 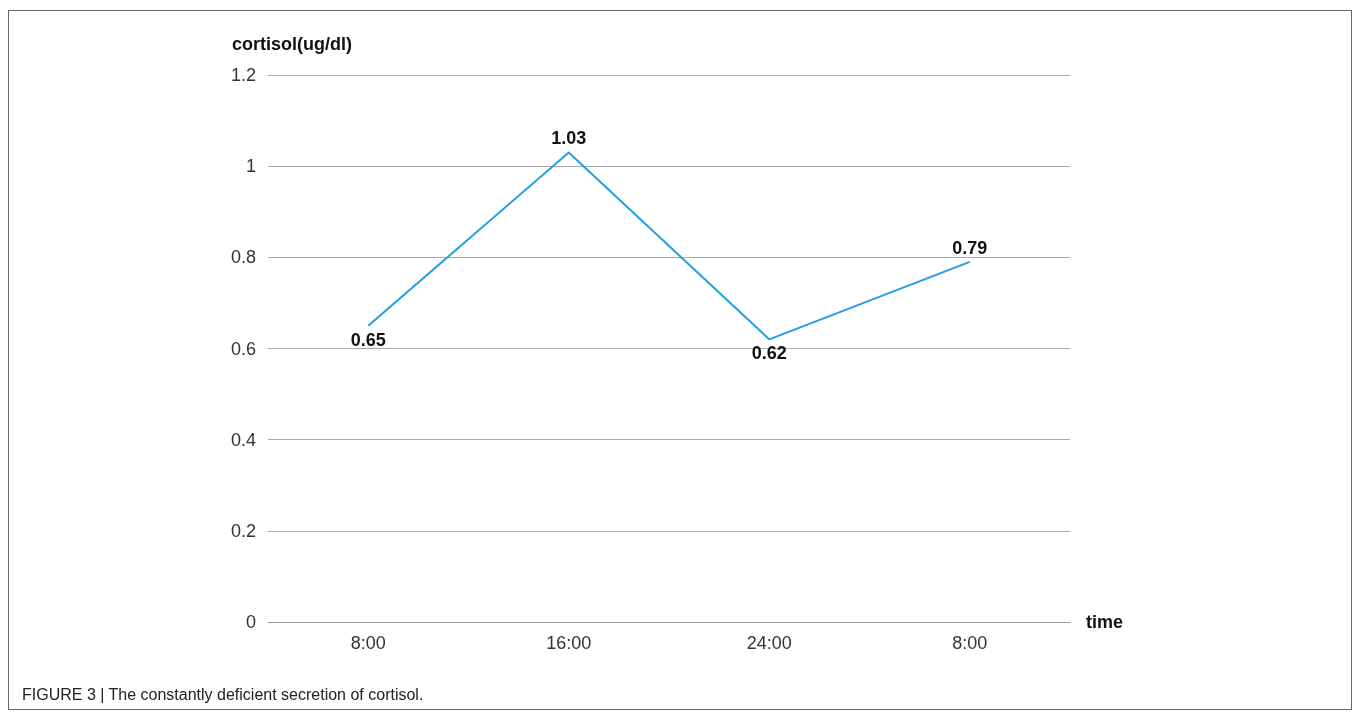 I want to click on x-tick-label: 16:00, so click(x=569, y=643).